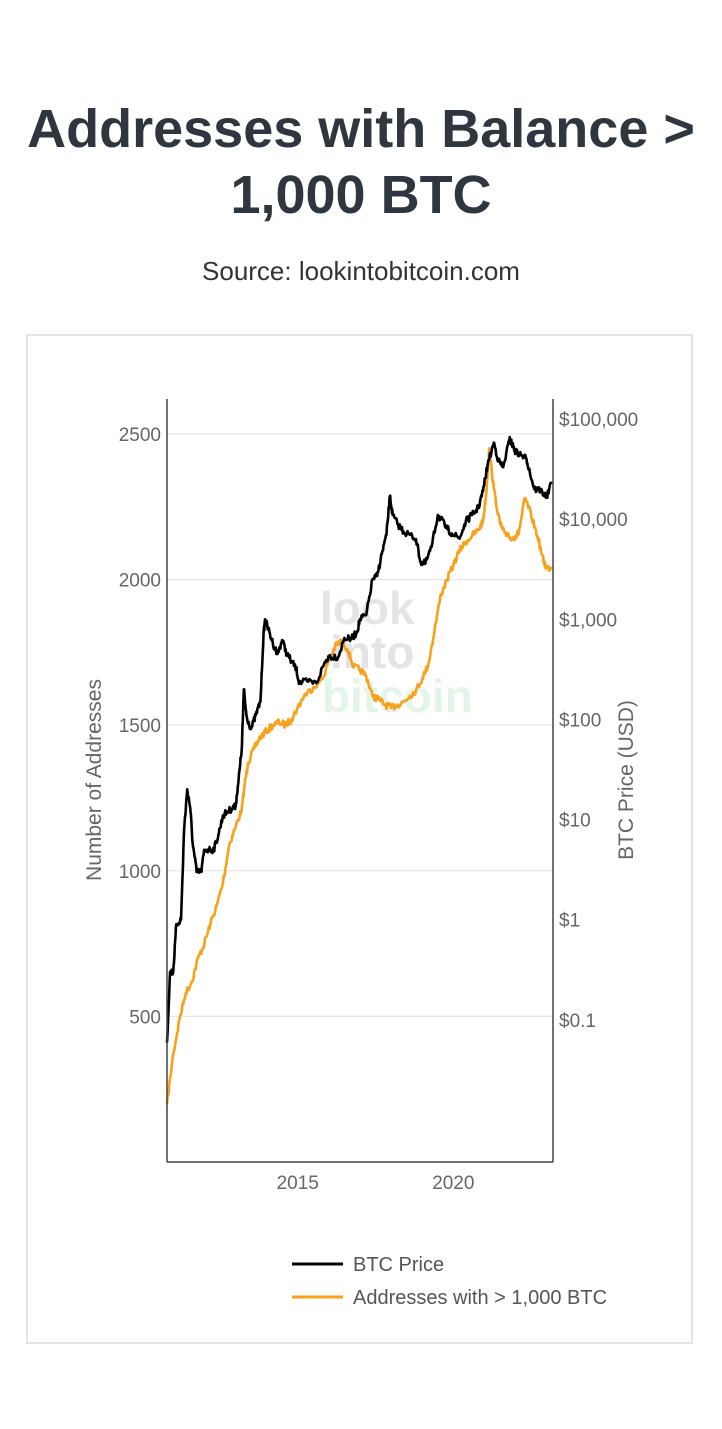 This screenshot has width=722, height=1429. What do you see at coordinates (593, 520) in the screenshot?
I see `y-right-tick-label: $10,000` at bounding box center [593, 520].